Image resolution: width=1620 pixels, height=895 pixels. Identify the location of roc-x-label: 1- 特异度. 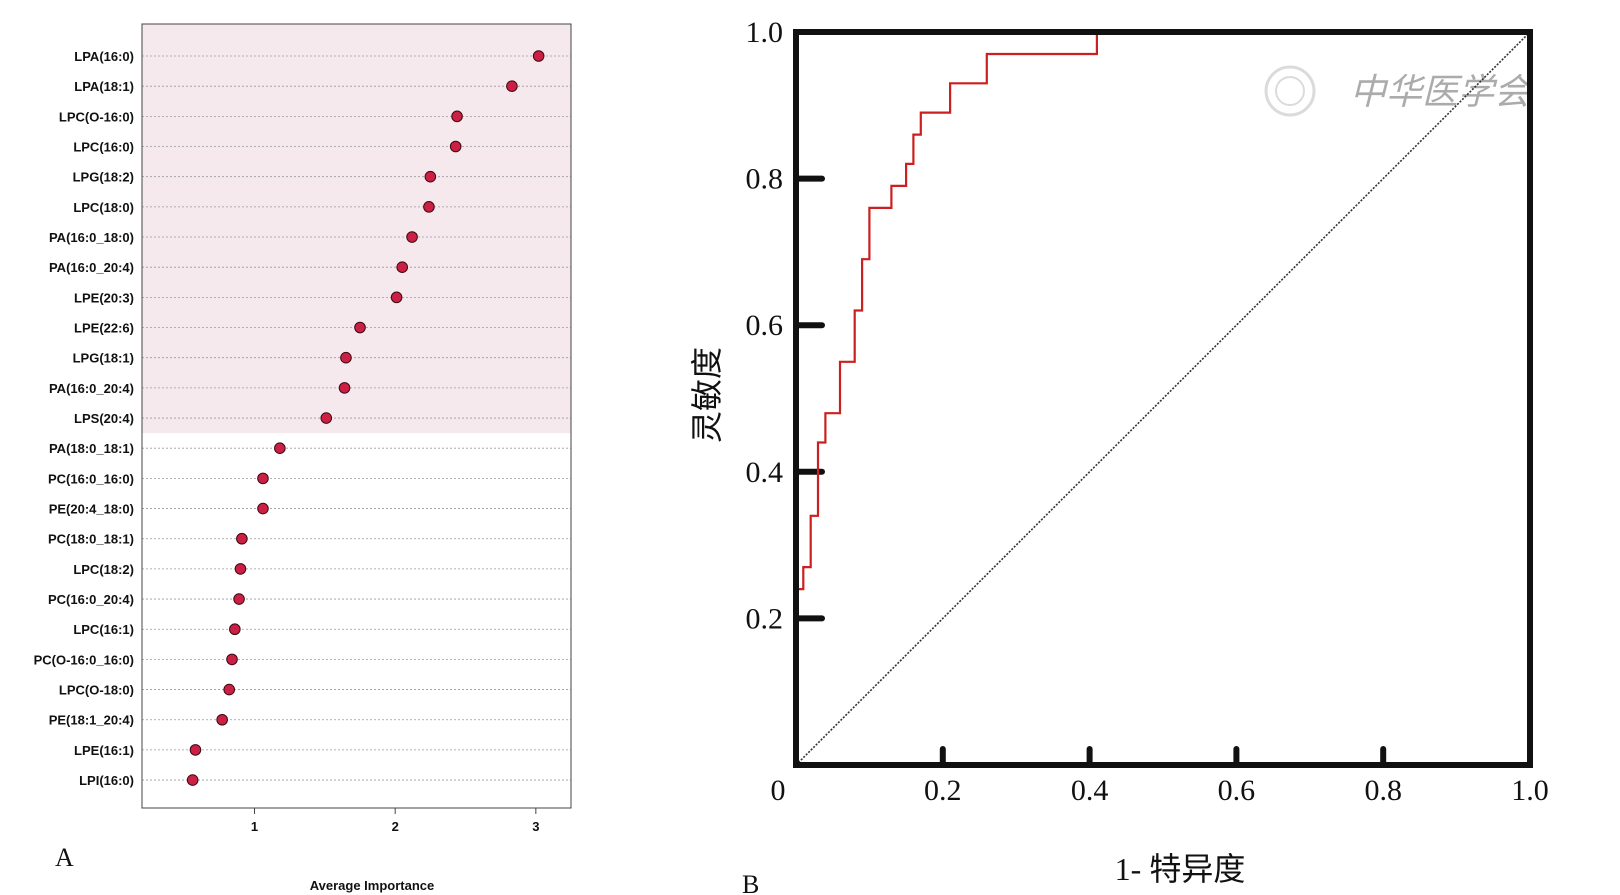
(1180, 869).